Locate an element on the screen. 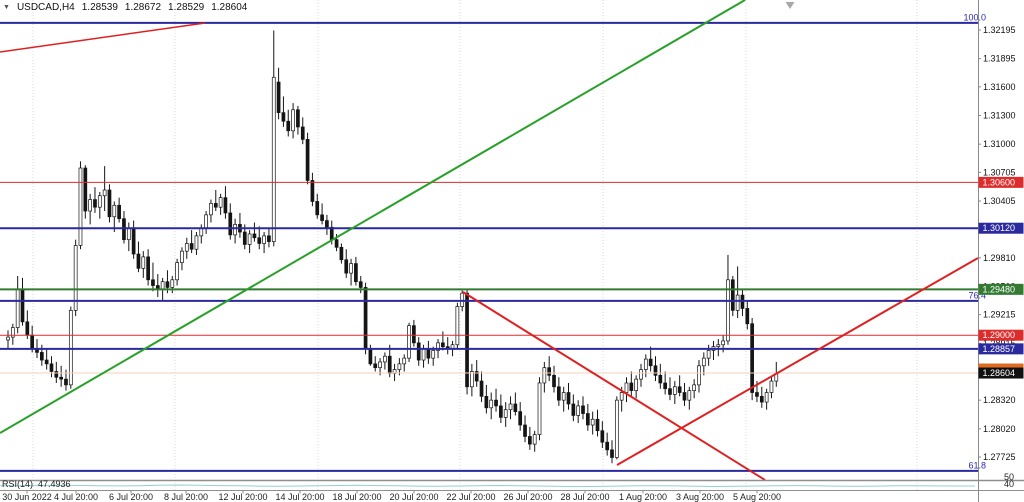 The image size is (1024, 502). price-badge-label: 1.28604 is located at coordinates (999, 373).